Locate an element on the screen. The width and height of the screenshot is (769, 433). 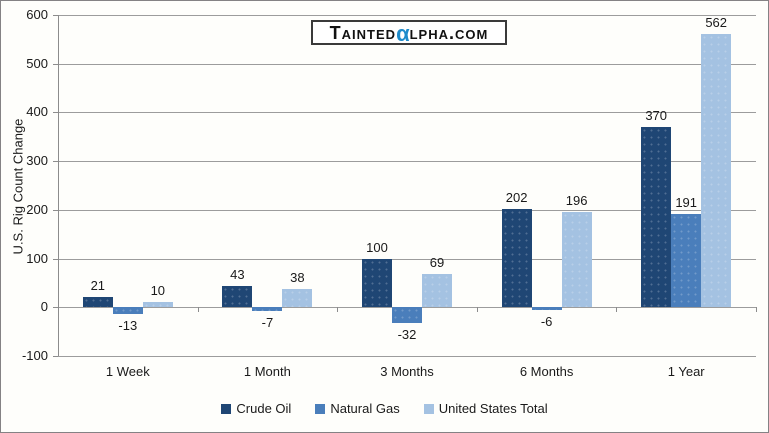
bar-value-label: -32 is located at coordinates (407, 334).